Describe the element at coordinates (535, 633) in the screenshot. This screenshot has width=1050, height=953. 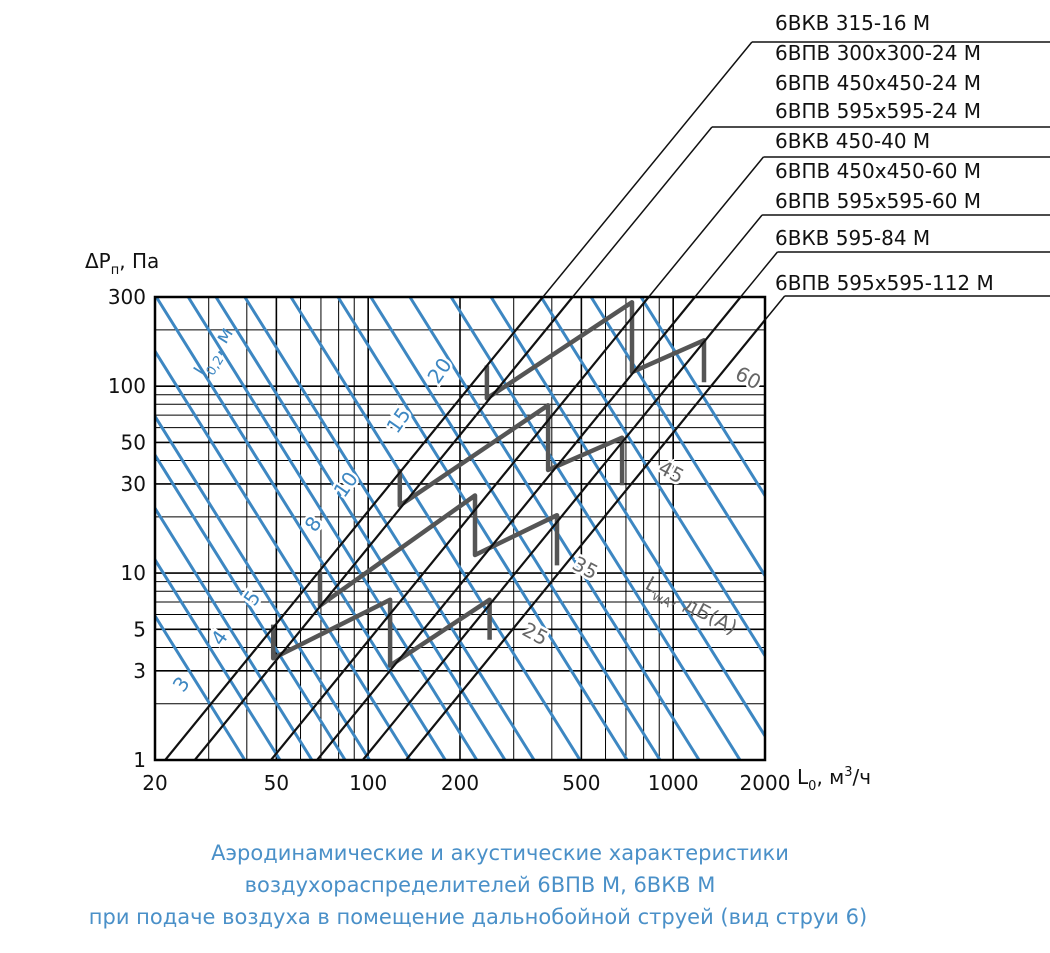
I see `sound-level-label: 25` at that location.